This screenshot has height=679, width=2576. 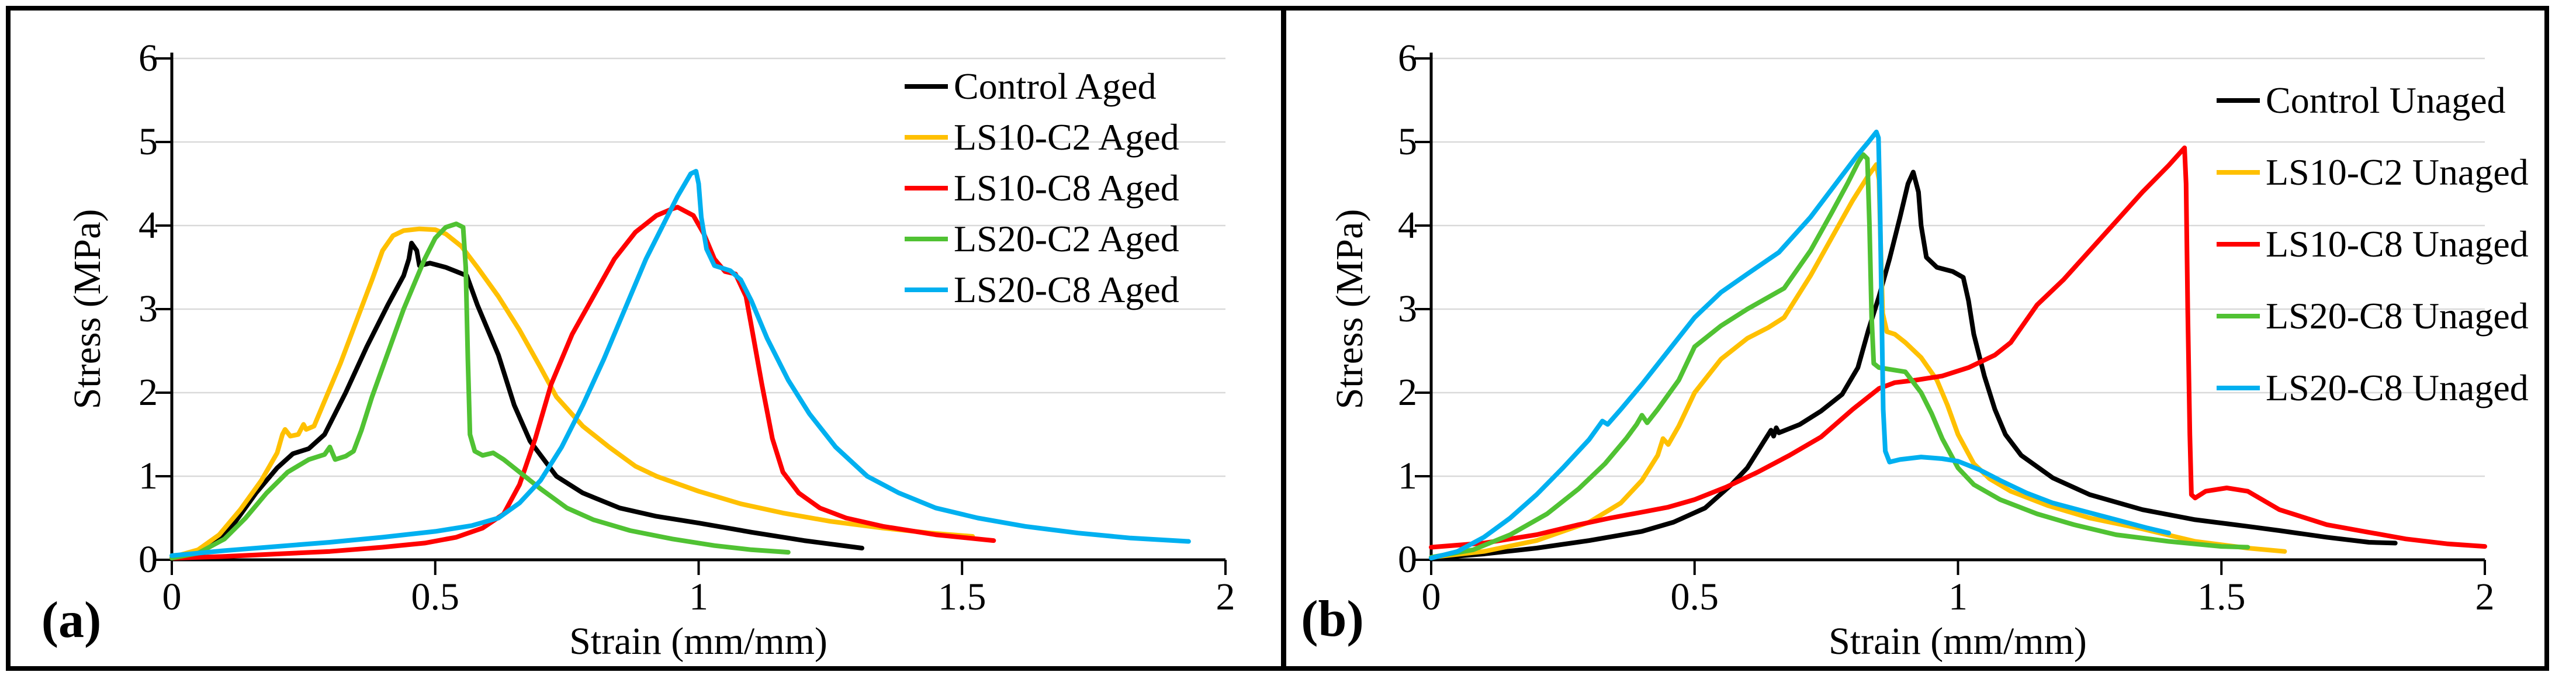 I want to click on legend-item-ls20-c8-unaged-cyan: LS20-C8 Unaged, so click(x=2373, y=388).